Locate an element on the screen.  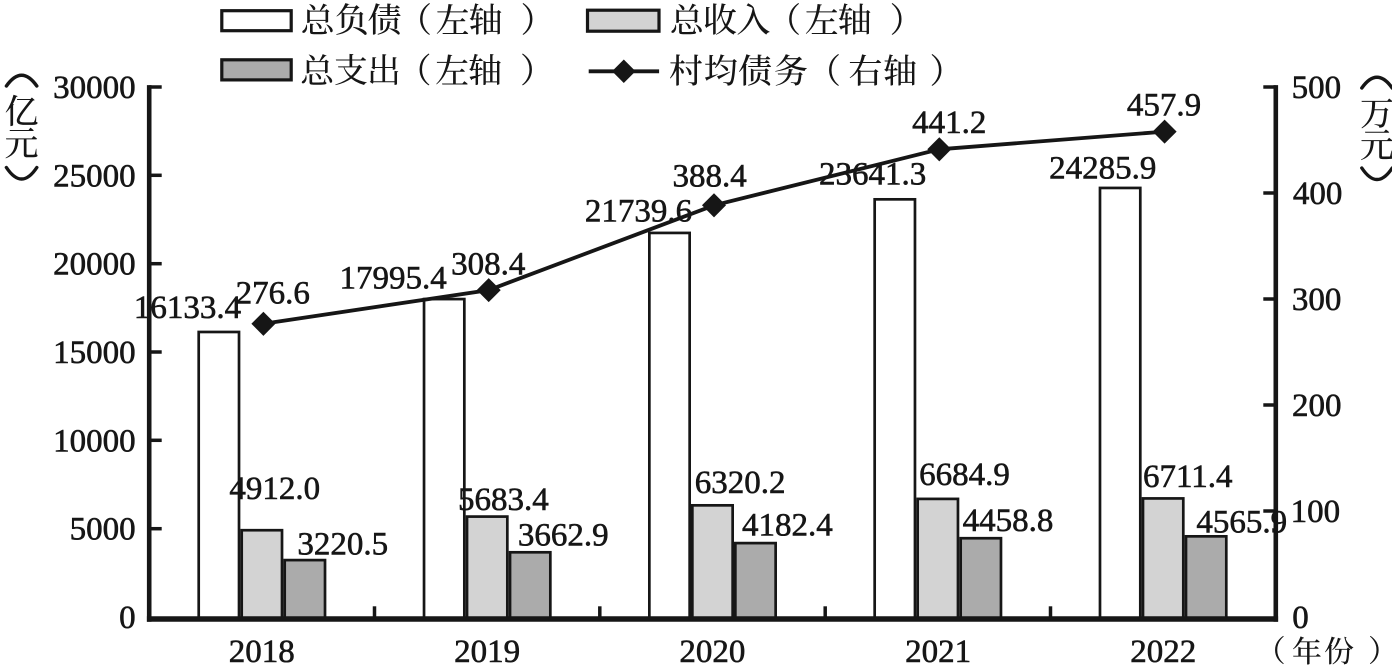
svg-text: 5000 is located at coordinates (103, 530).